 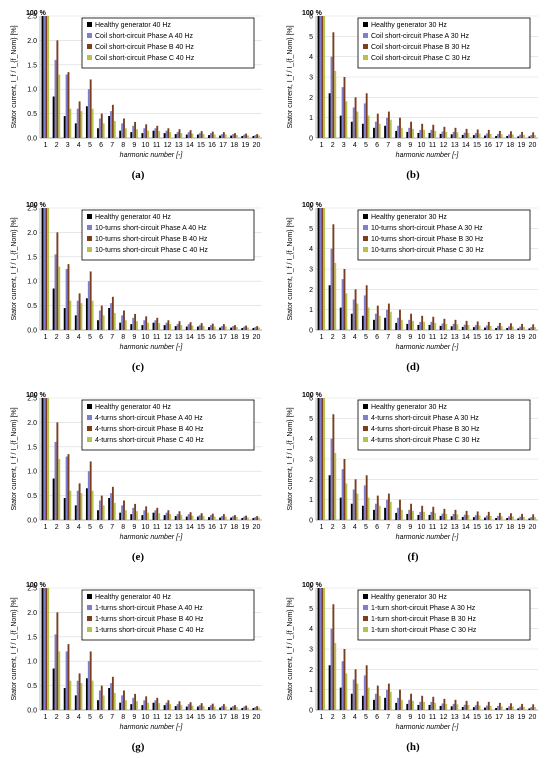 What do you see at coordinates (311, 290) in the screenshot?
I see `y-tick-label: 2` at bounding box center [311, 290].